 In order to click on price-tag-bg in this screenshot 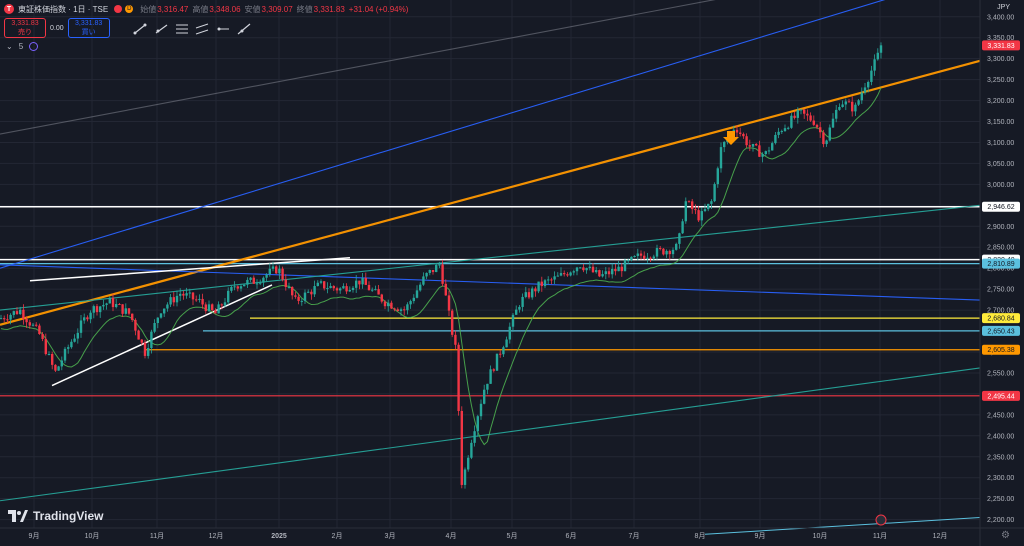, I will do `click(1001, 206)`.